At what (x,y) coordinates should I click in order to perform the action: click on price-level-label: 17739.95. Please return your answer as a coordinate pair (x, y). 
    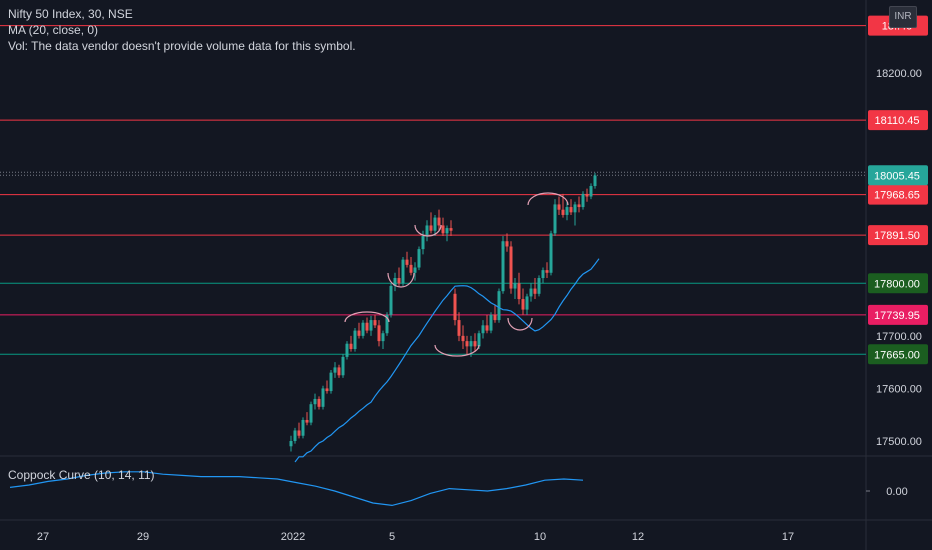
    Looking at the image, I should click on (897, 316).